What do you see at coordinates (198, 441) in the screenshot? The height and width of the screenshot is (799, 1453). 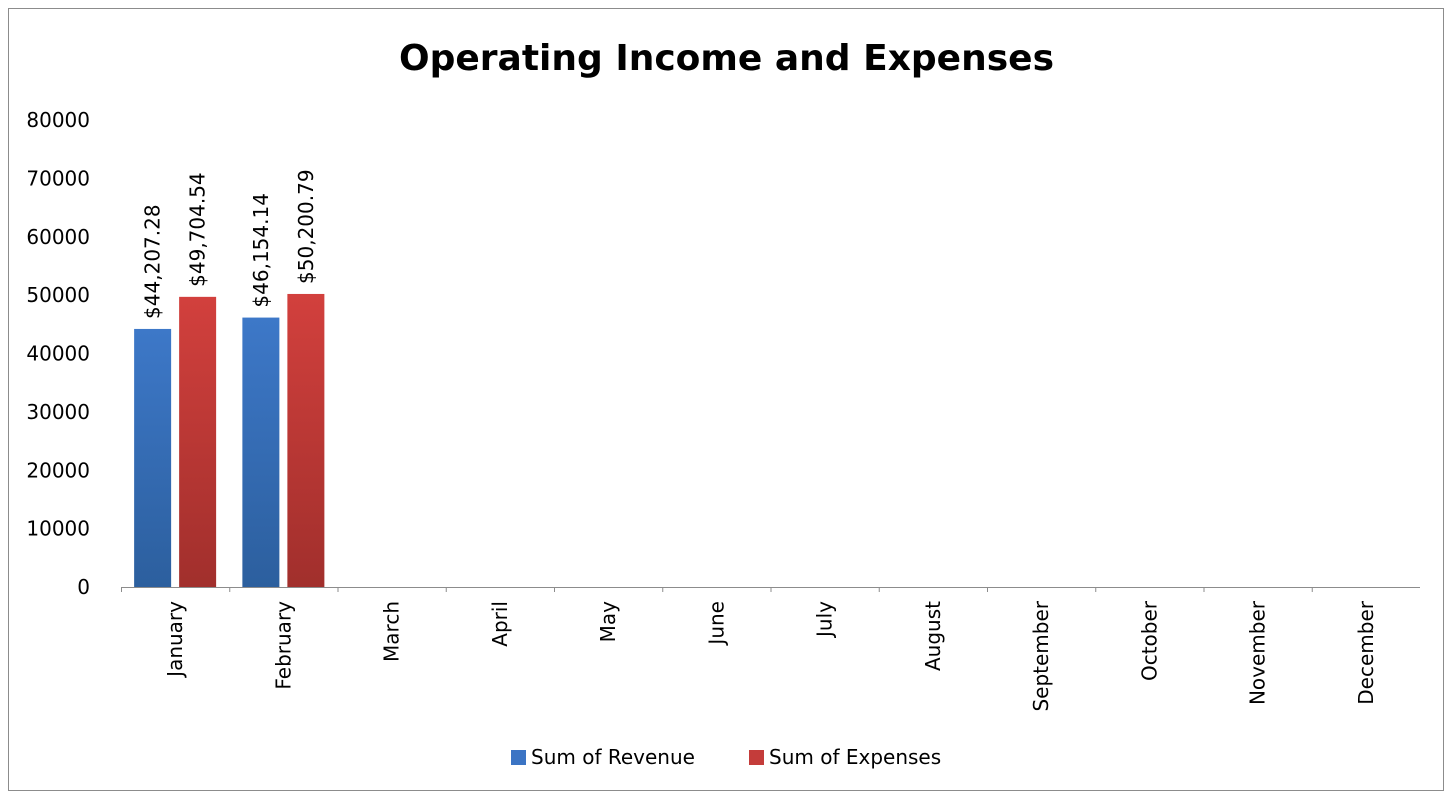 I see `bar-expenses-january` at bounding box center [198, 441].